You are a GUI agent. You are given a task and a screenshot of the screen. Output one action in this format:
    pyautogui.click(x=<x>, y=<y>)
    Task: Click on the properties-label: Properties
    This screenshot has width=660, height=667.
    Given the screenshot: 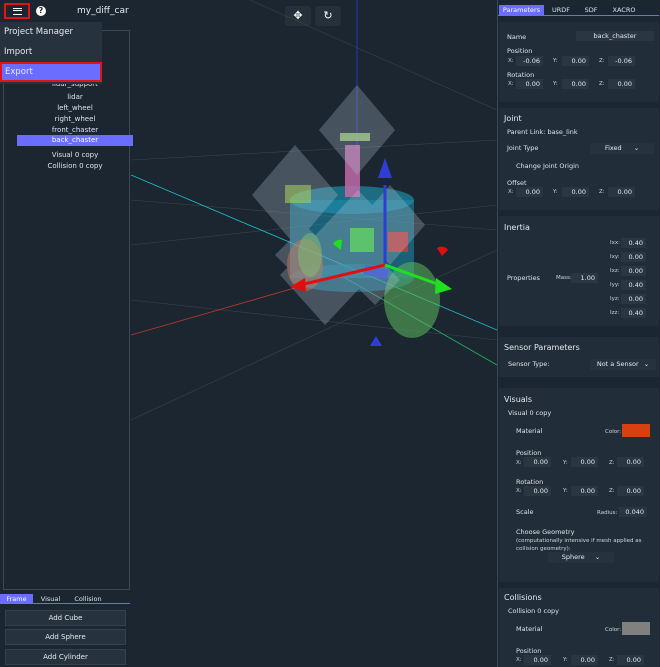 What is the action you would take?
    pyautogui.click(x=523, y=278)
    